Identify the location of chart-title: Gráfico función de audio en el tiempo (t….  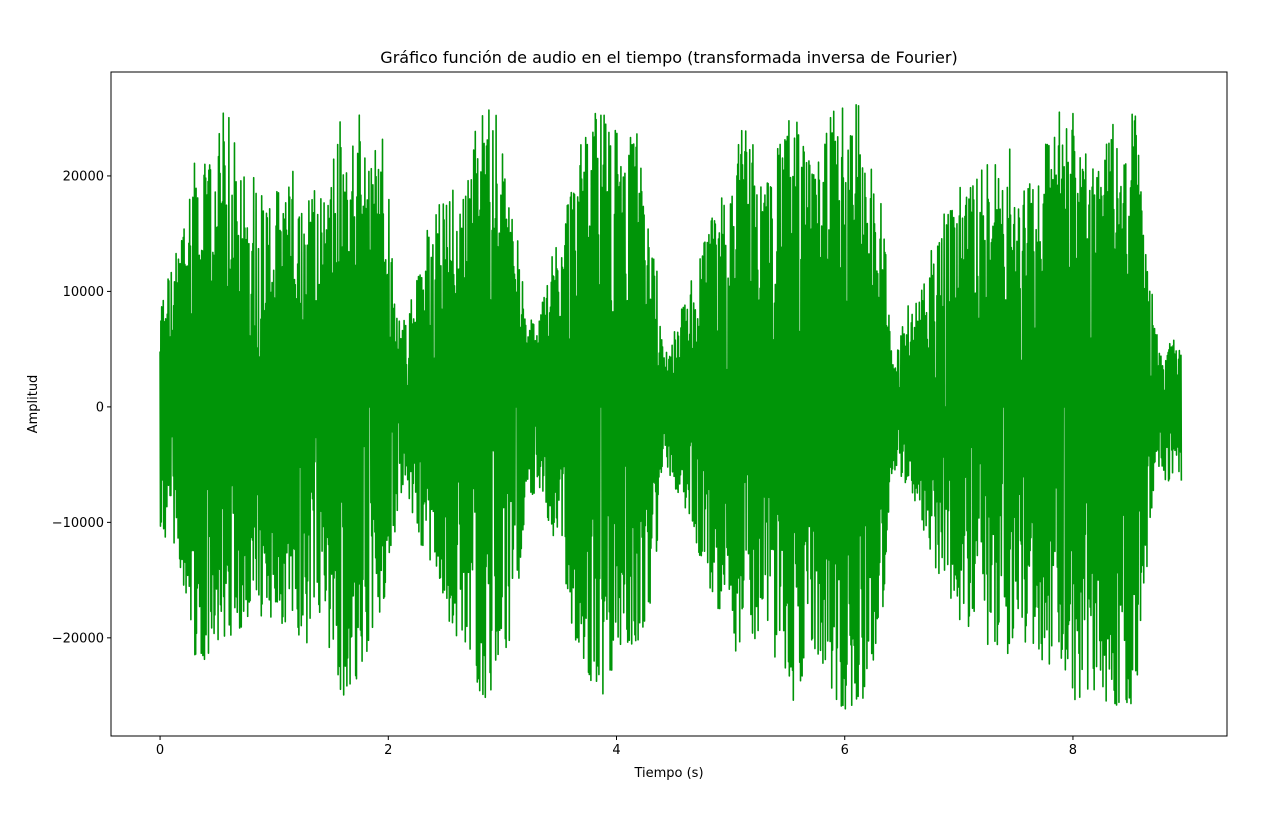
(668, 57).